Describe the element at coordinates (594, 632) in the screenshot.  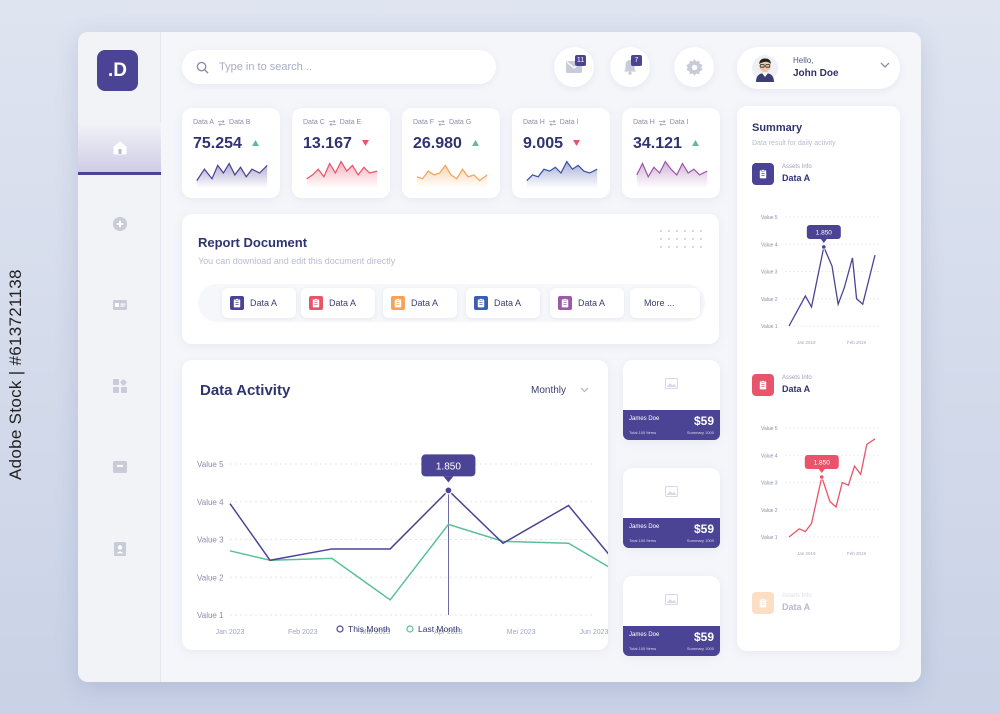
I see `x-tick-label: Jun 2023` at that location.